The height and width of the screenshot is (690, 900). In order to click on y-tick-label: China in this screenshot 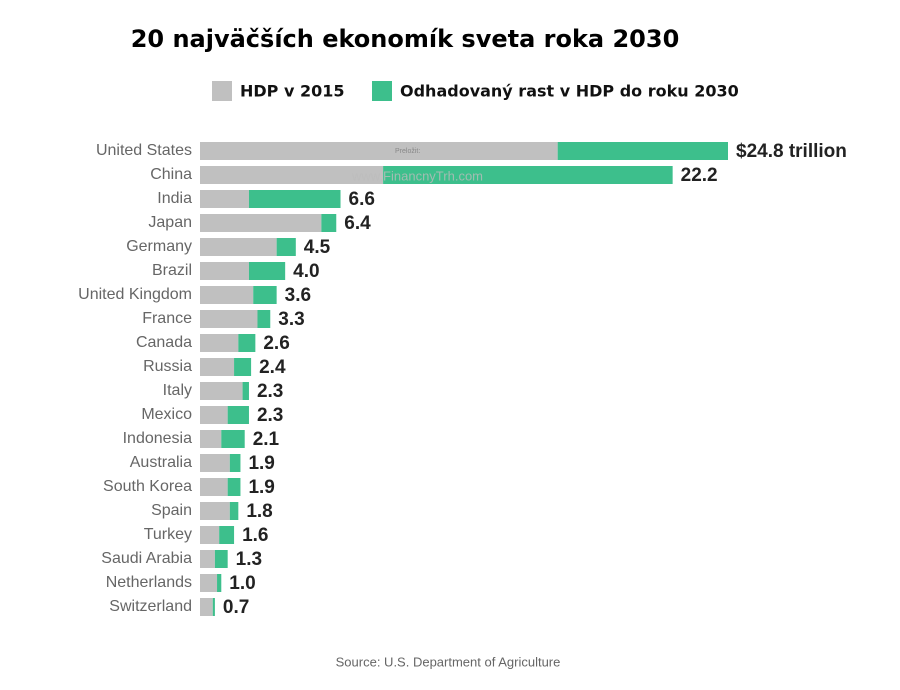, I will do `click(171, 174)`.